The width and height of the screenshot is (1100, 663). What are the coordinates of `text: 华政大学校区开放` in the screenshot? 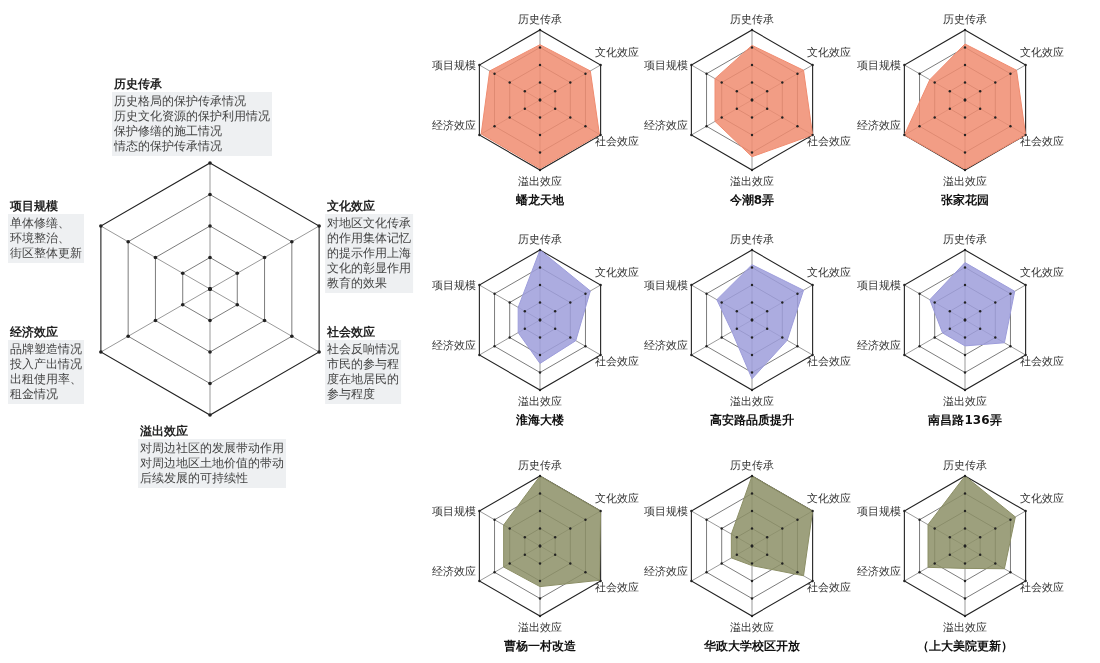 It's located at (752, 646).